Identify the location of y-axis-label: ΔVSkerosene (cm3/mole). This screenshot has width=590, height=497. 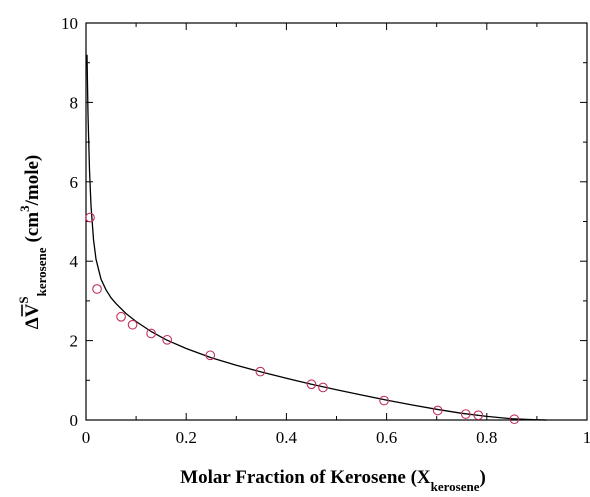
(32, 242).